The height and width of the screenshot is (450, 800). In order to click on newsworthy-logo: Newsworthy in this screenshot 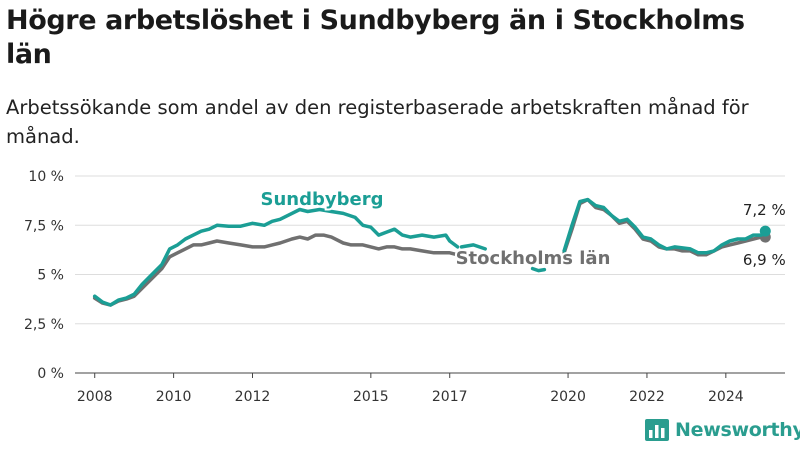, I will do `click(722, 430)`.